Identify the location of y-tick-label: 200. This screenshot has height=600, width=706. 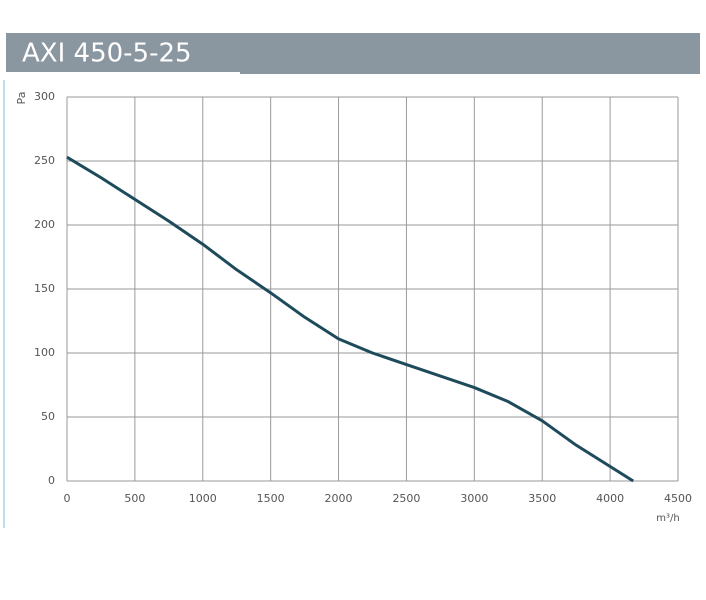
(44, 224).